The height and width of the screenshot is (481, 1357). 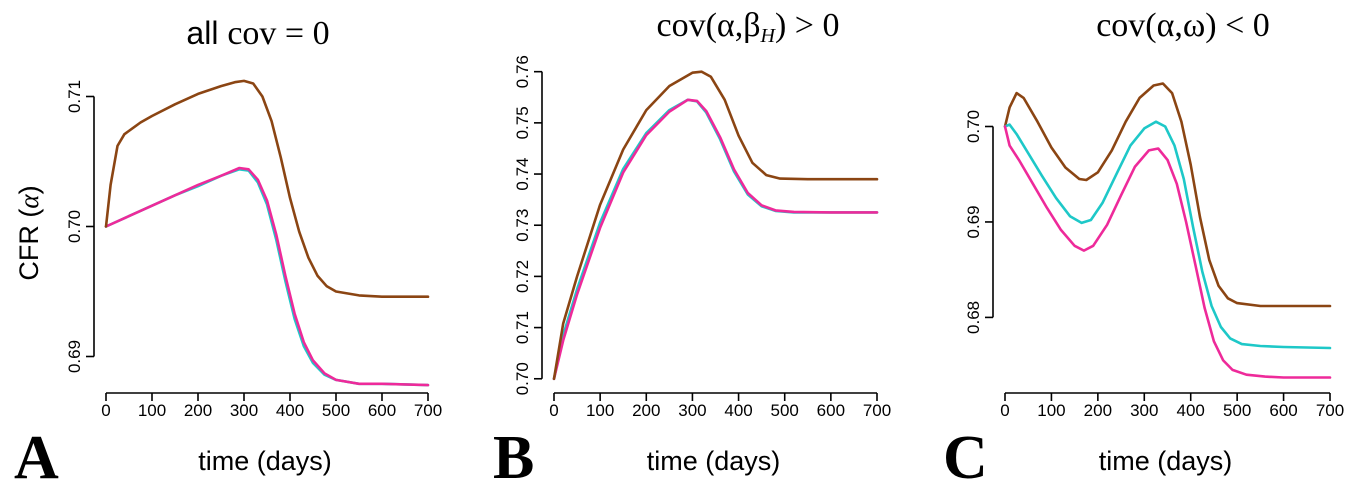 I want to click on panel-title: cov(α,βH) > 0, so click(x=748, y=27).